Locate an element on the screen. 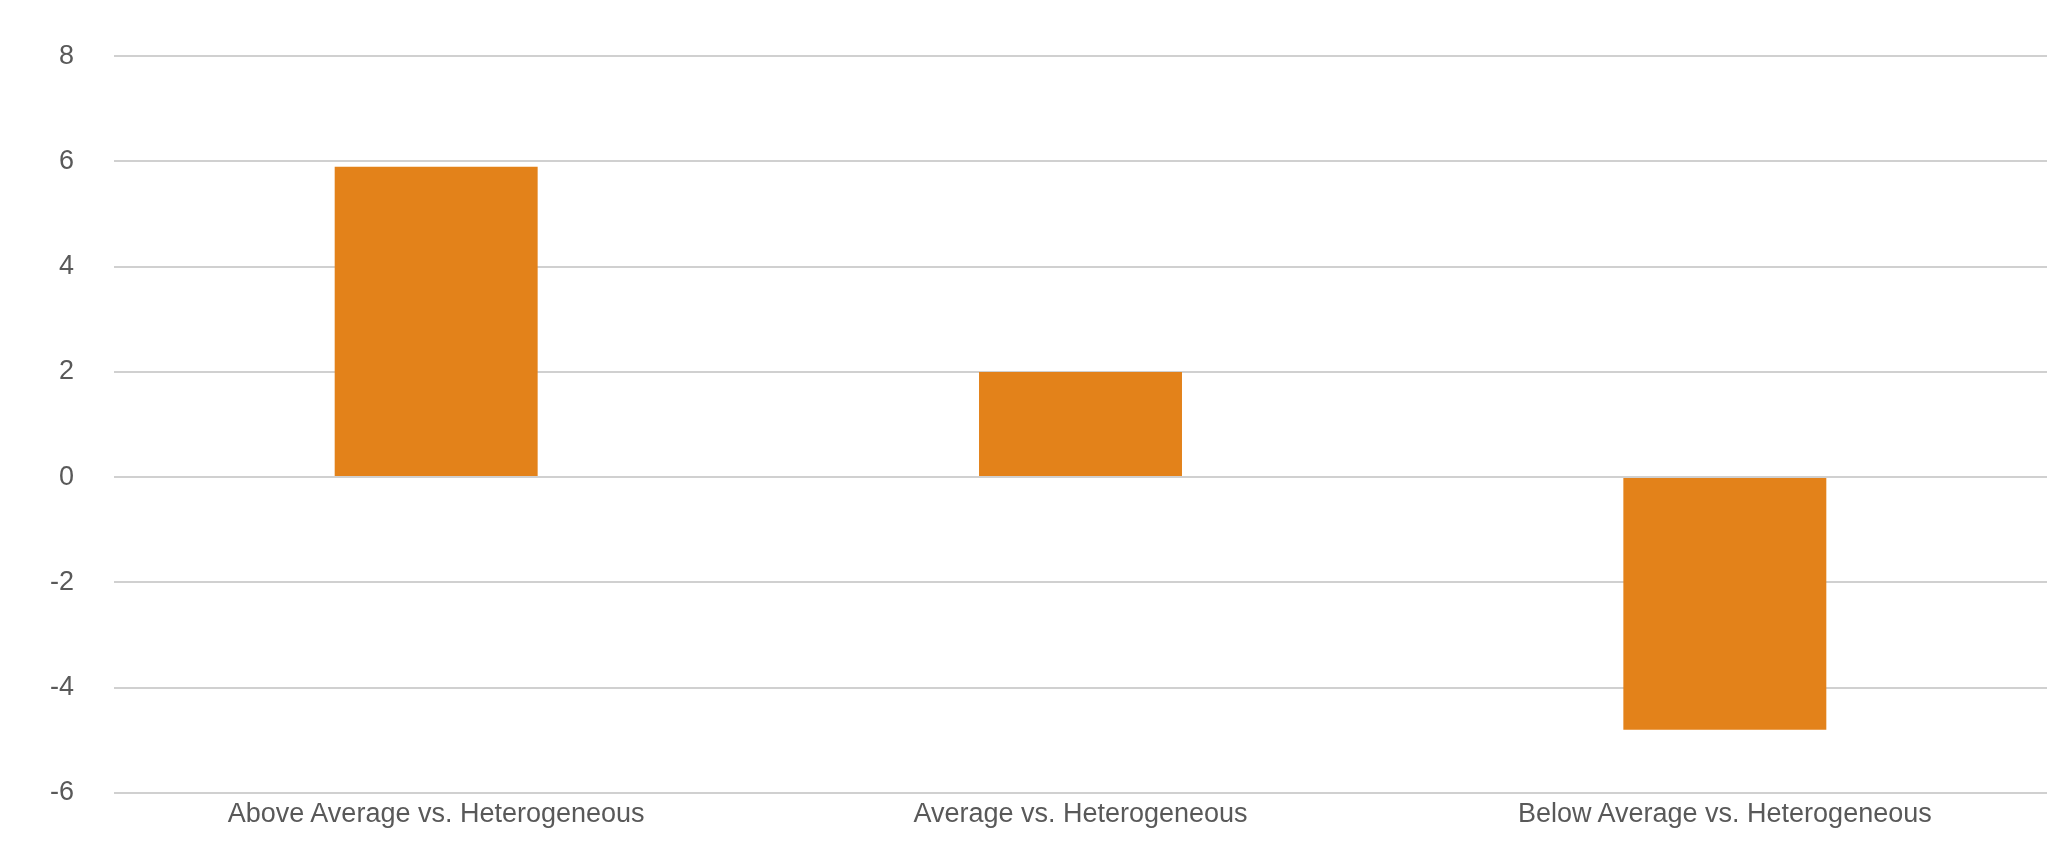  y-tick-label: -6 is located at coordinates (62, 791).